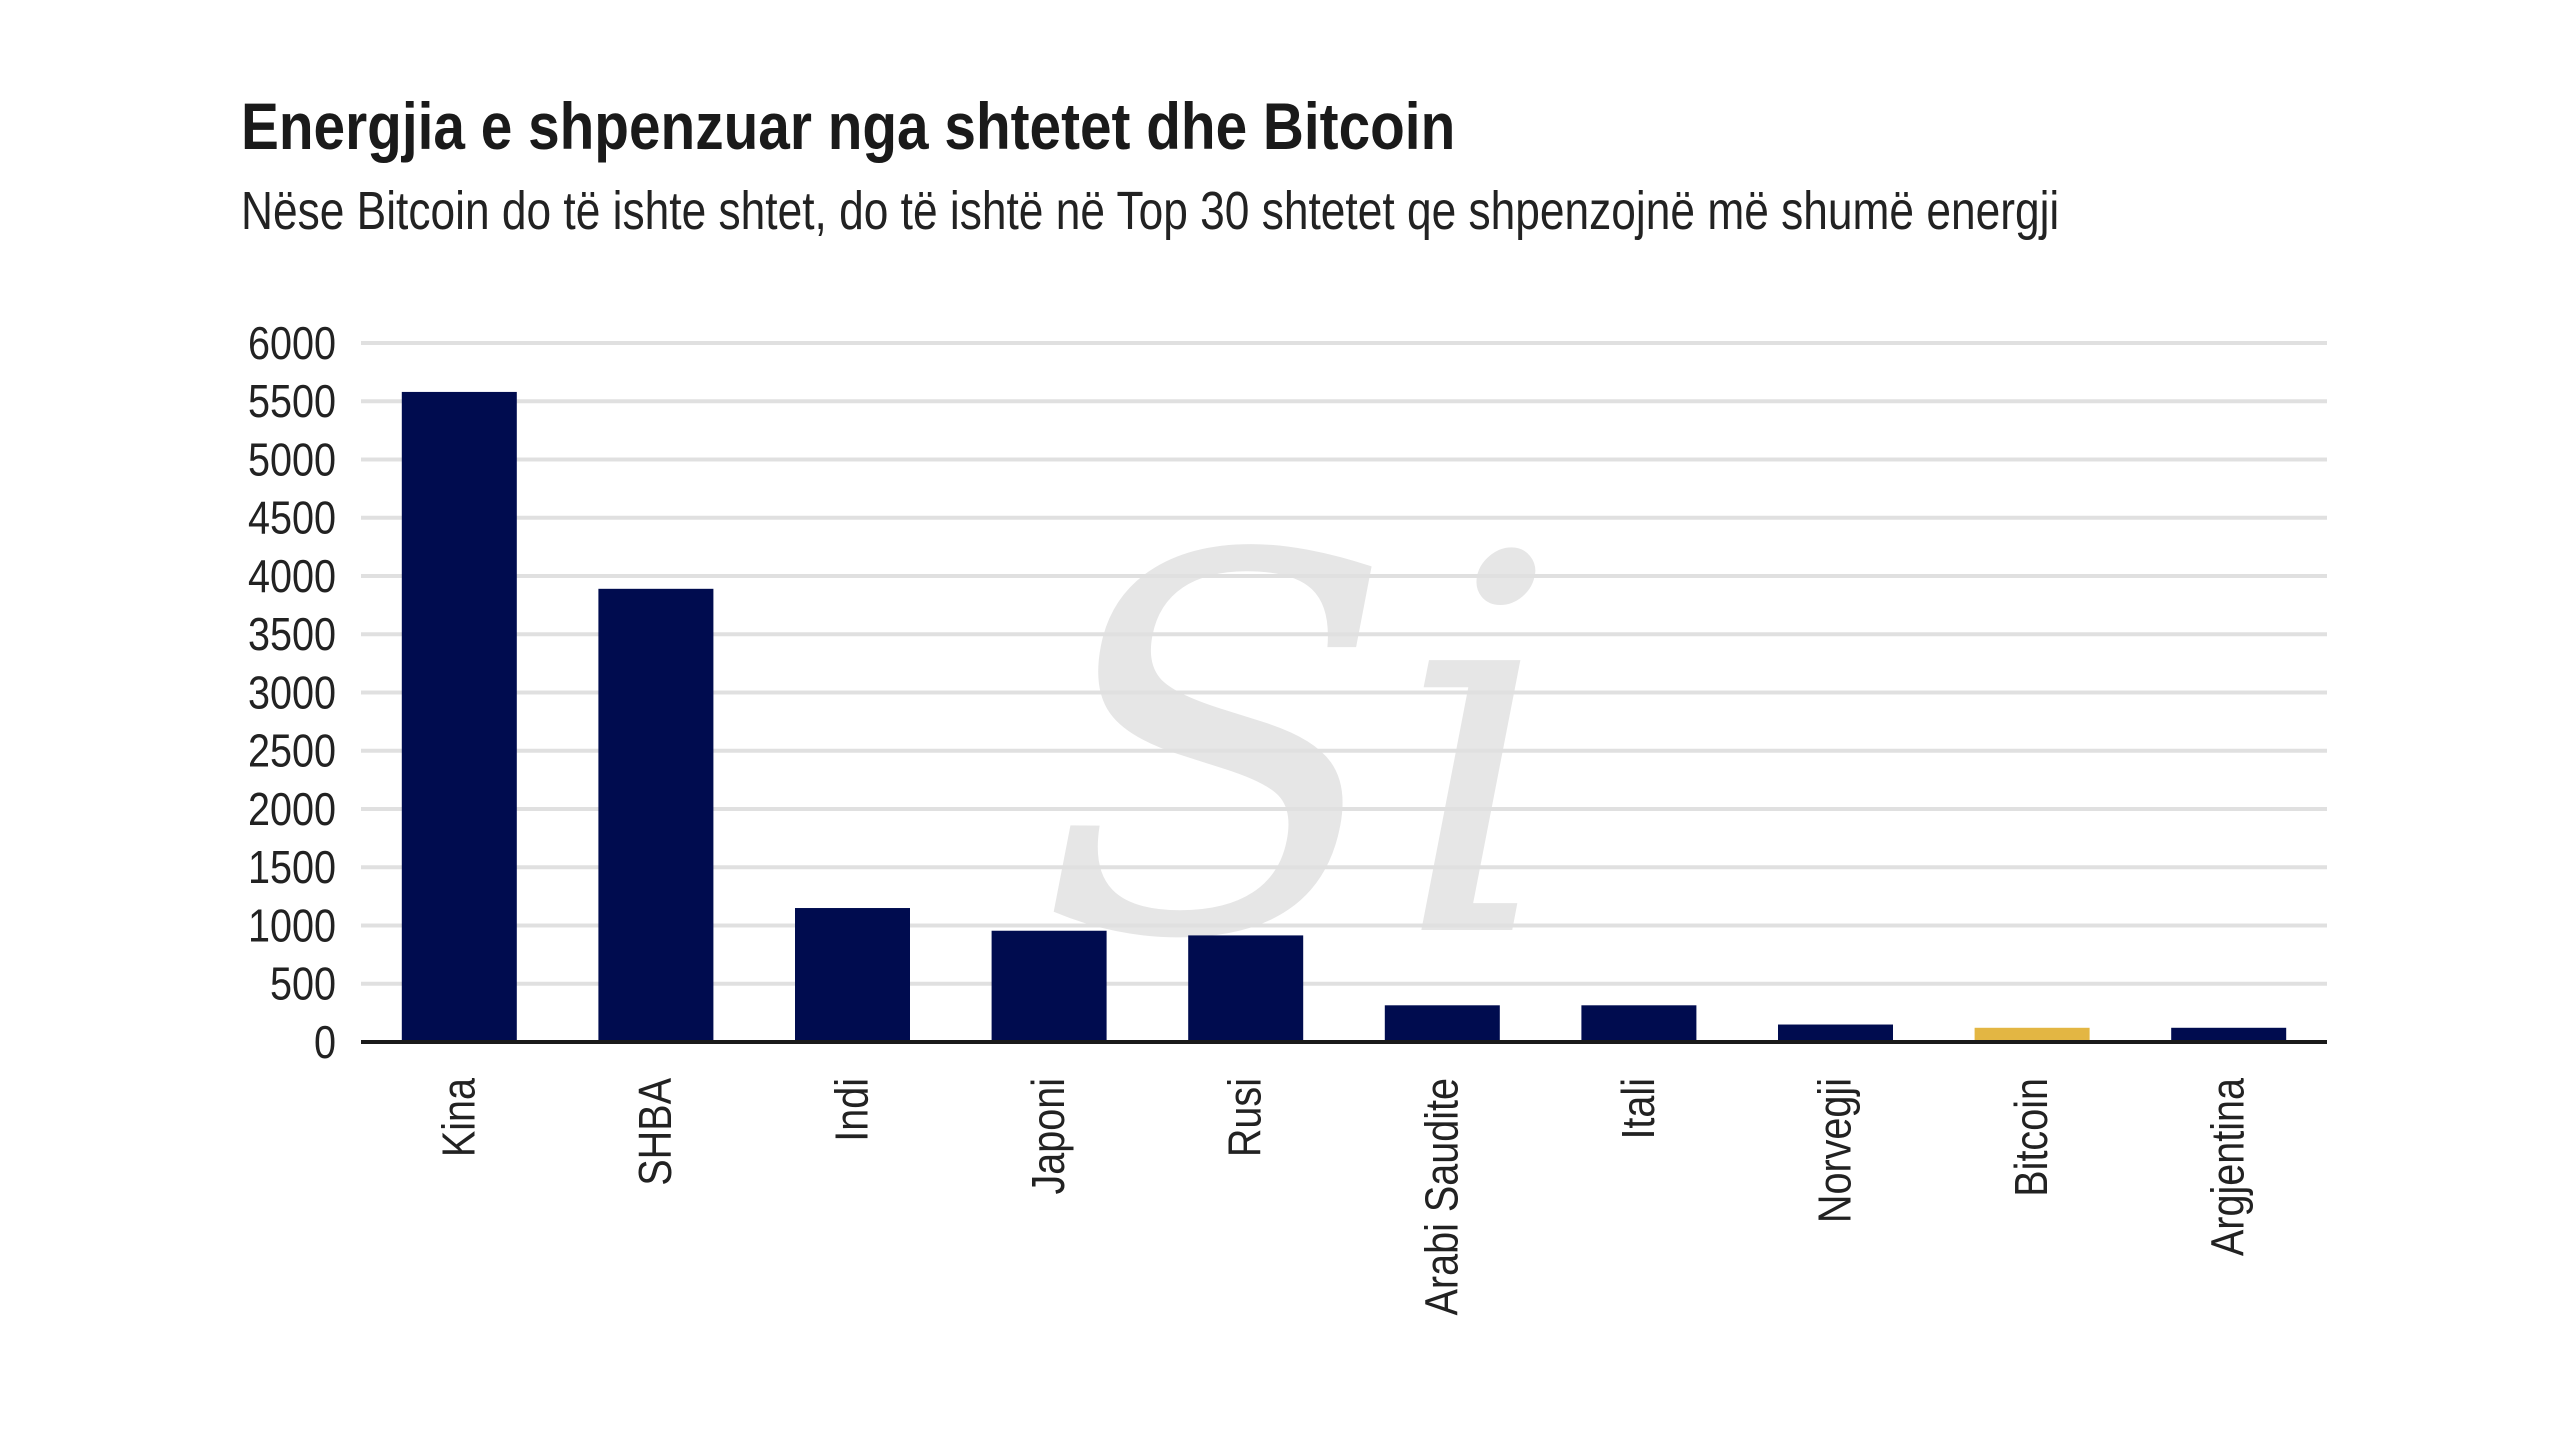 The image size is (2560, 1440). What do you see at coordinates (1245, 1117) in the screenshot?
I see `x-tick-label: Rusi` at bounding box center [1245, 1117].